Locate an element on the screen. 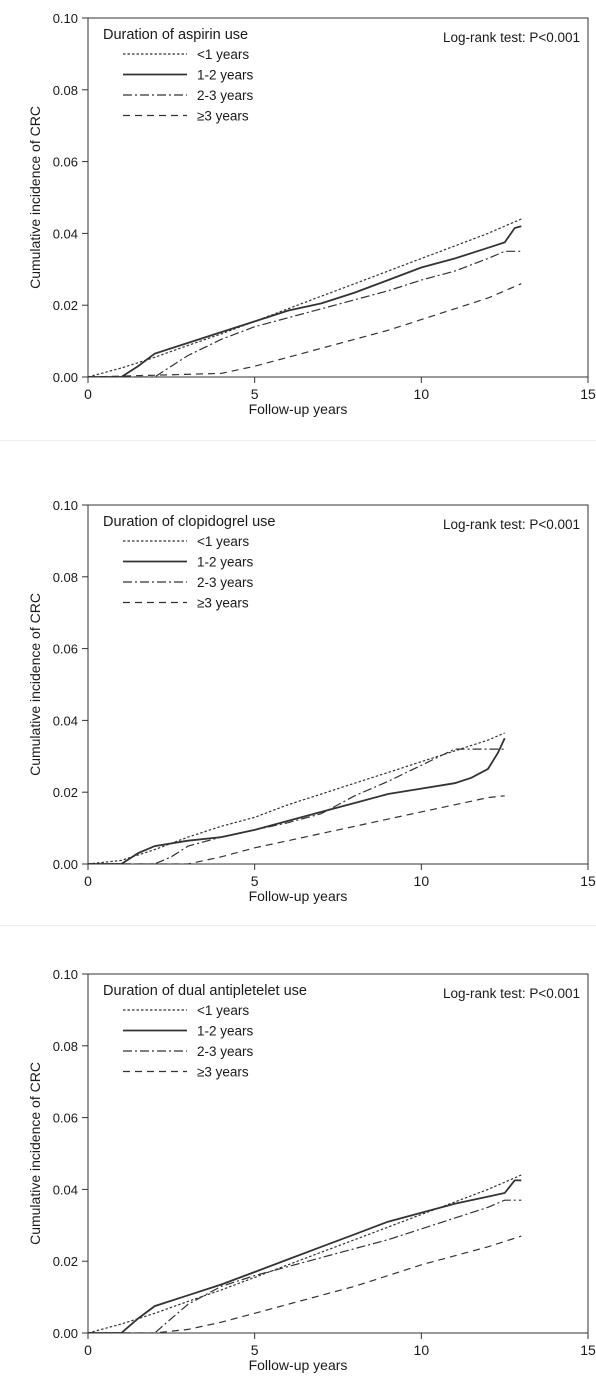  legend-title: Duration of clopidogrel use is located at coordinates (189, 522).